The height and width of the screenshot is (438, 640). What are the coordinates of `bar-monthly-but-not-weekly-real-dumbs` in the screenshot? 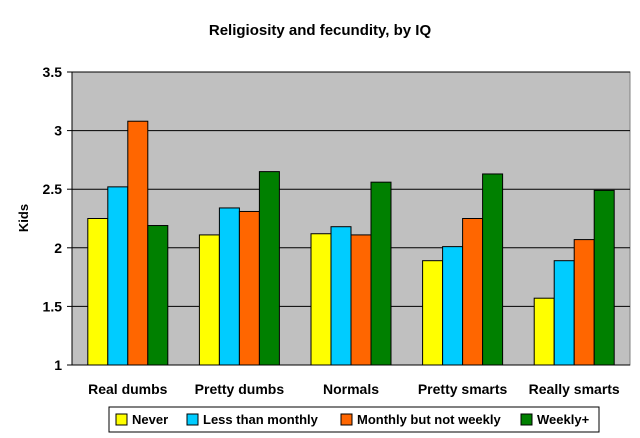 It's located at (138, 243).